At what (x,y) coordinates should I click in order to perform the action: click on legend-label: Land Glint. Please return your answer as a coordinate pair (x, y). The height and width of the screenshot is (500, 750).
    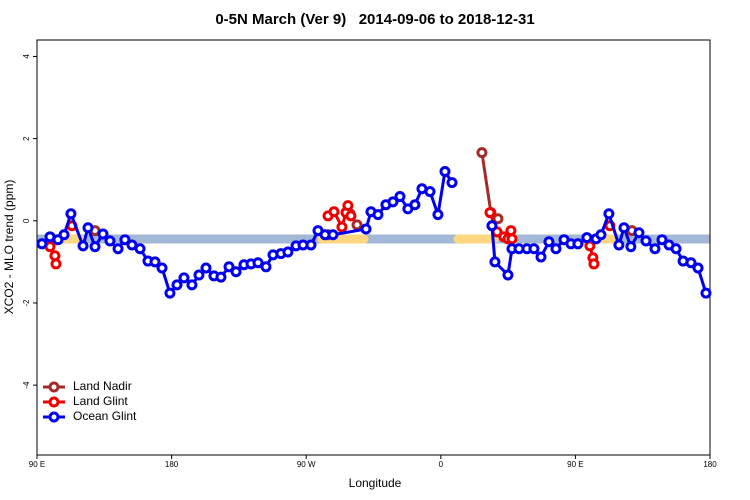
    Looking at the image, I should click on (100, 401).